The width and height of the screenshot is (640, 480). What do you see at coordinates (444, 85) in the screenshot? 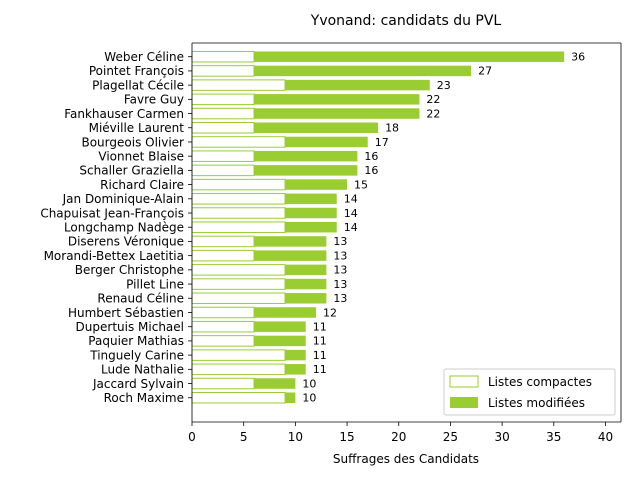
I see `value-label: 23` at bounding box center [444, 85].